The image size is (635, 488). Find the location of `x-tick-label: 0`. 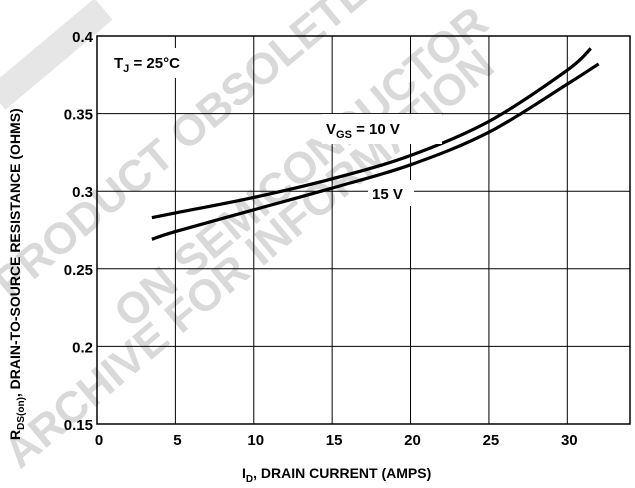

x-tick-label: 0 is located at coordinates (99, 440).